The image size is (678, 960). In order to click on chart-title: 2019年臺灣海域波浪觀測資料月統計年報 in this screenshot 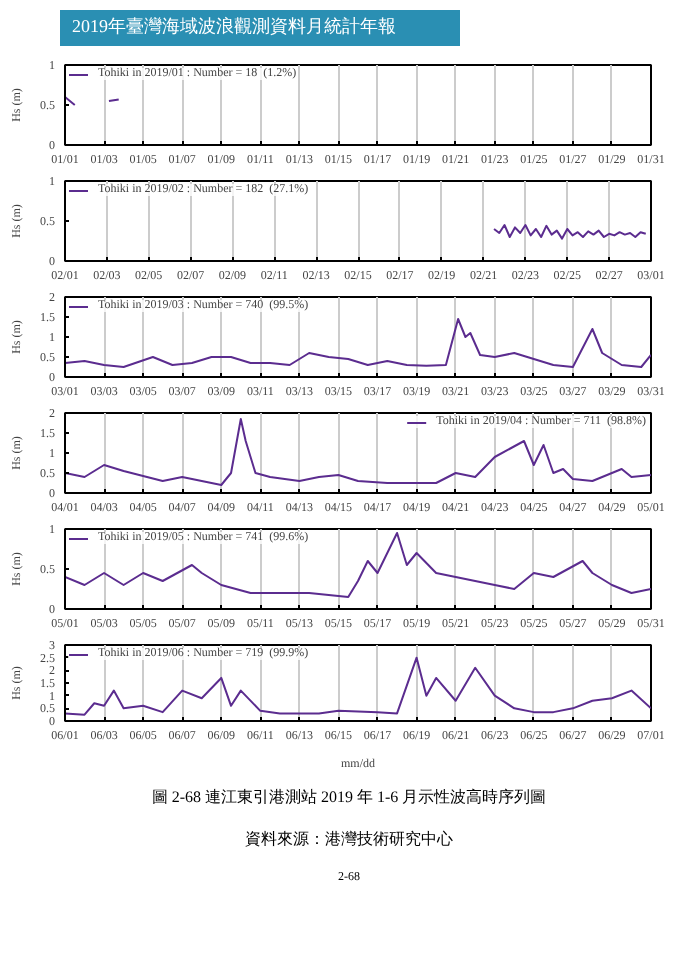, I will do `click(234, 27)`.